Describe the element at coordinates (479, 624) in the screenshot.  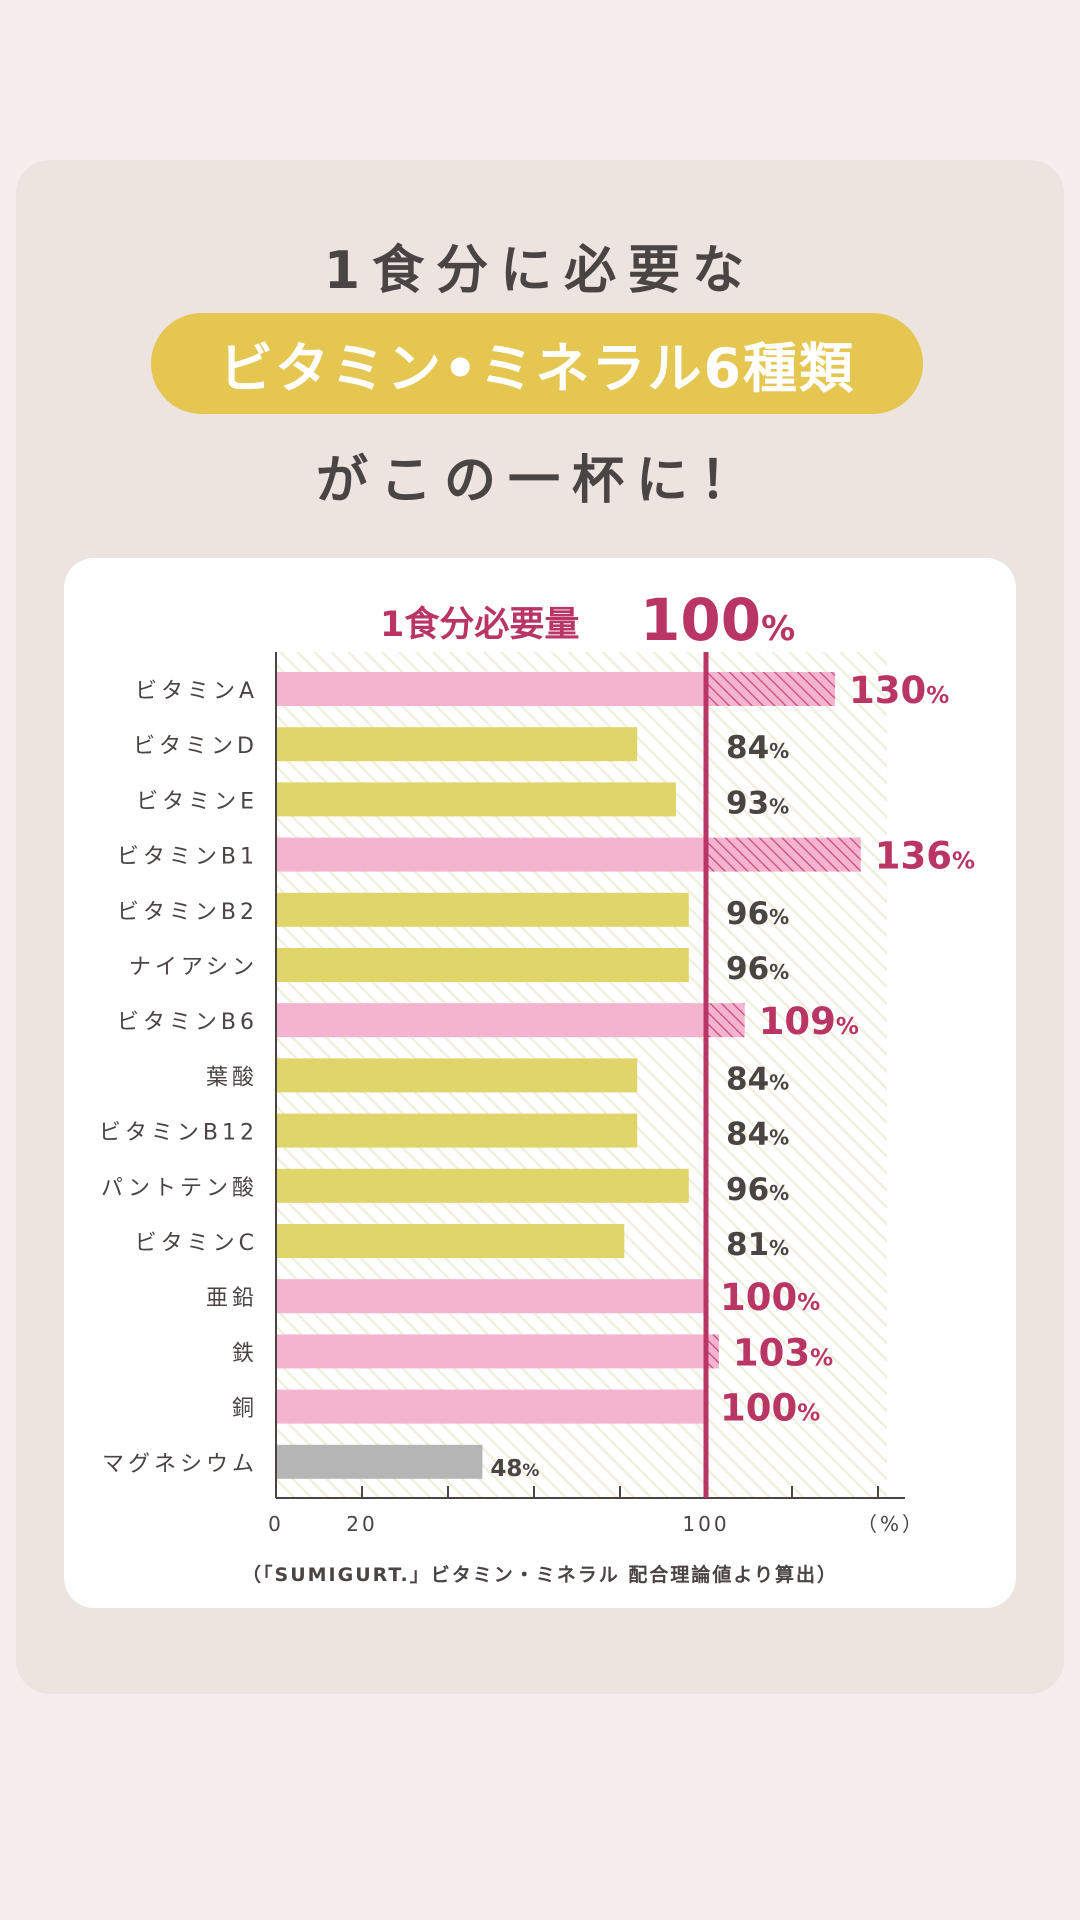
I see `reference-label: 1食分必要量` at that location.